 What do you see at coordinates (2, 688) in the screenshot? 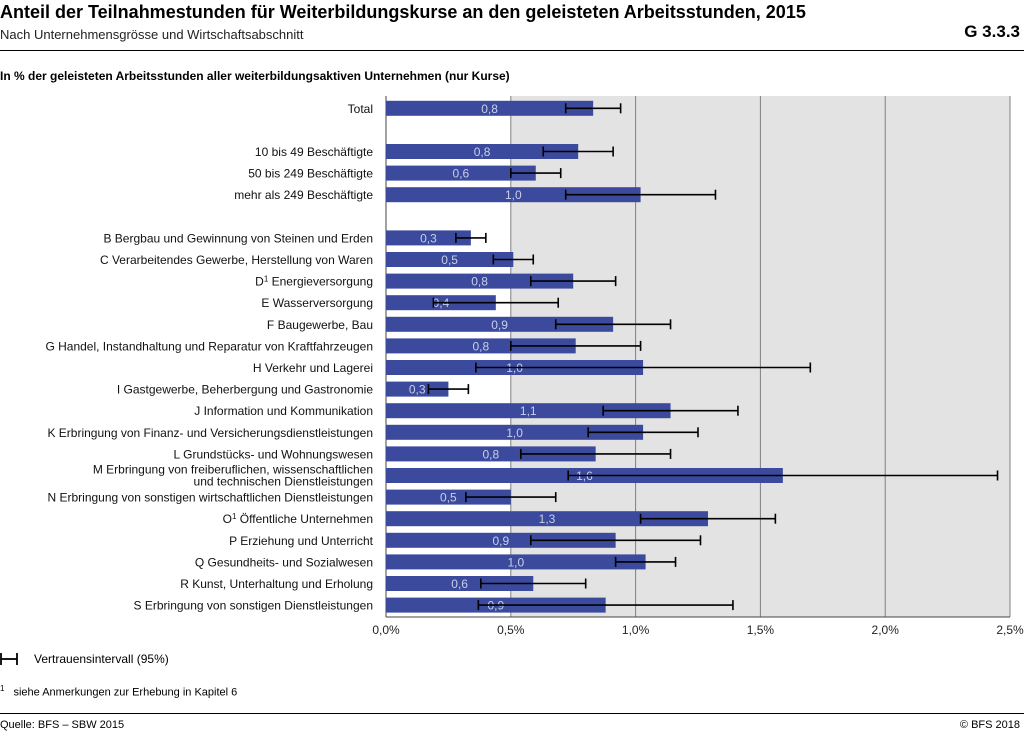
I see `footnote-mark: 1` at bounding box center [2, 688].